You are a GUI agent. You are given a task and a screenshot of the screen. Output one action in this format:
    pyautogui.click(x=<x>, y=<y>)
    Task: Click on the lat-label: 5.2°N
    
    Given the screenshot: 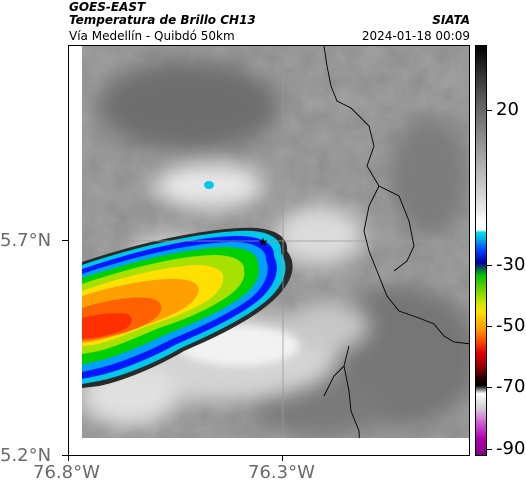 What is the action you would take?
    pyautogui.click(x=26, y=455)
    